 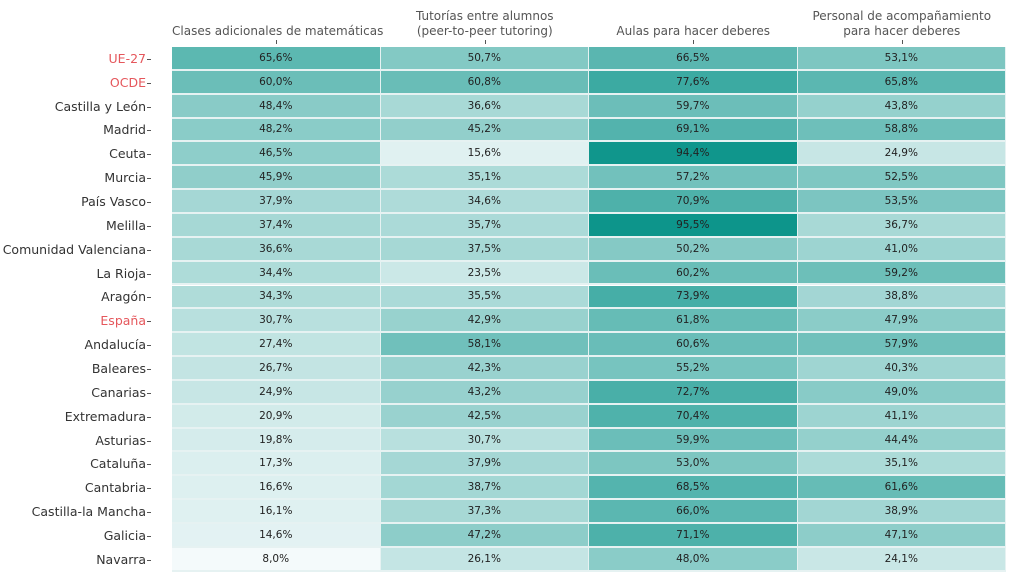 What do you see at coordinates (484, 130) in the screenshot?
I see `heatmap-cell: 45,2%` at bounding box center [484, 130].